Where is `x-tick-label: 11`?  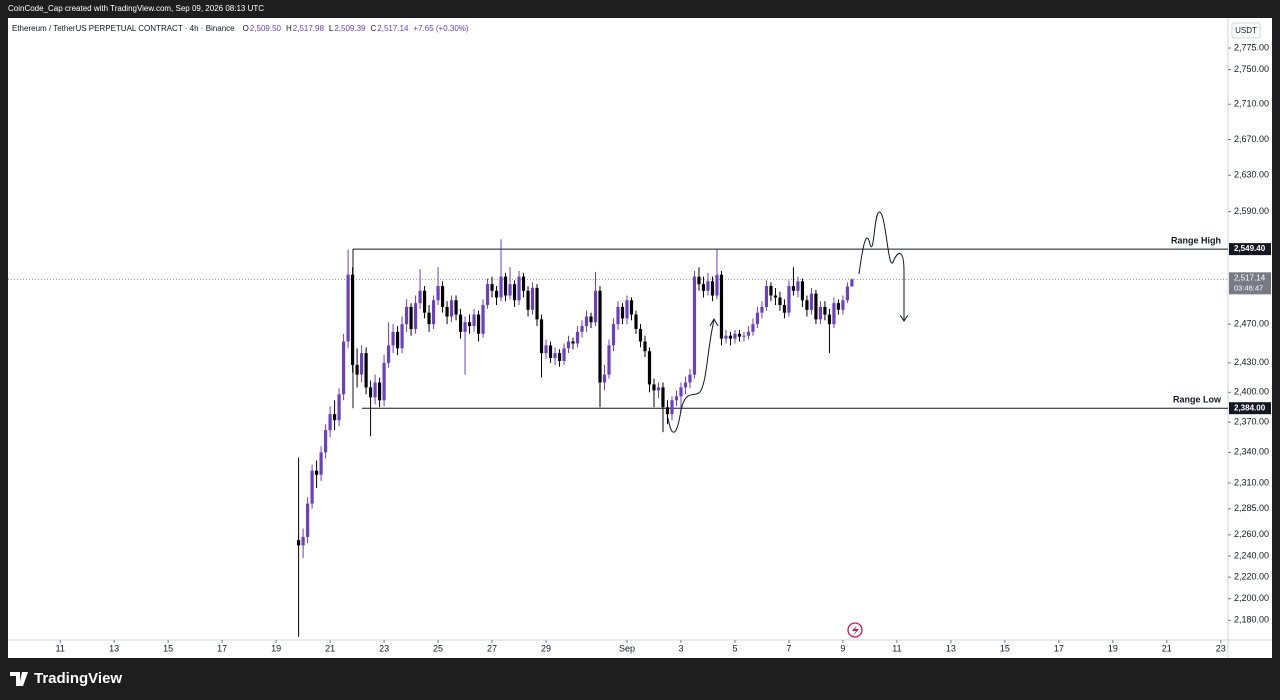 x-tick-label: 11 is located at coordinates (60, 648).